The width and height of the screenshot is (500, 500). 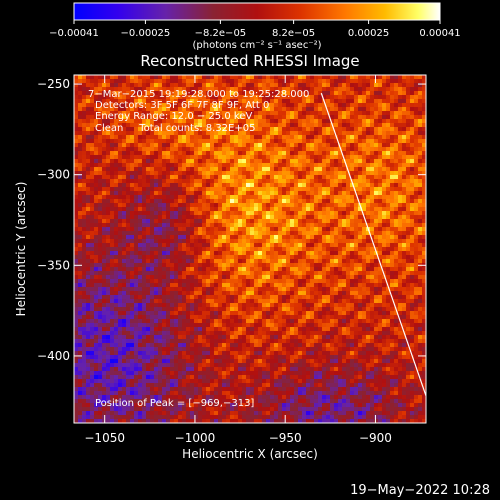 What do you see at coordinates (256, 45) in the screenshot?
I see `colorbar-units-label: (photons cm⁻² s⁻¹ asec⁻²)` at bounding box center [256, 45].